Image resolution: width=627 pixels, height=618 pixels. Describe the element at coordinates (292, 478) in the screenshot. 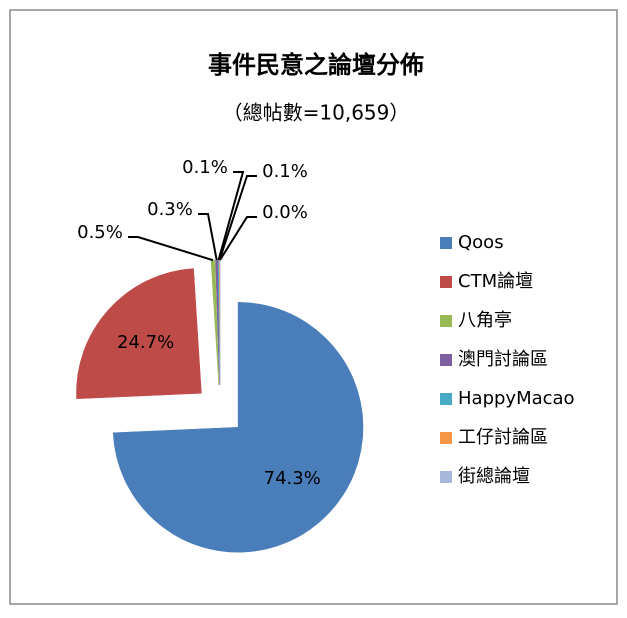

I see `data-label: 74.3%` at that location.